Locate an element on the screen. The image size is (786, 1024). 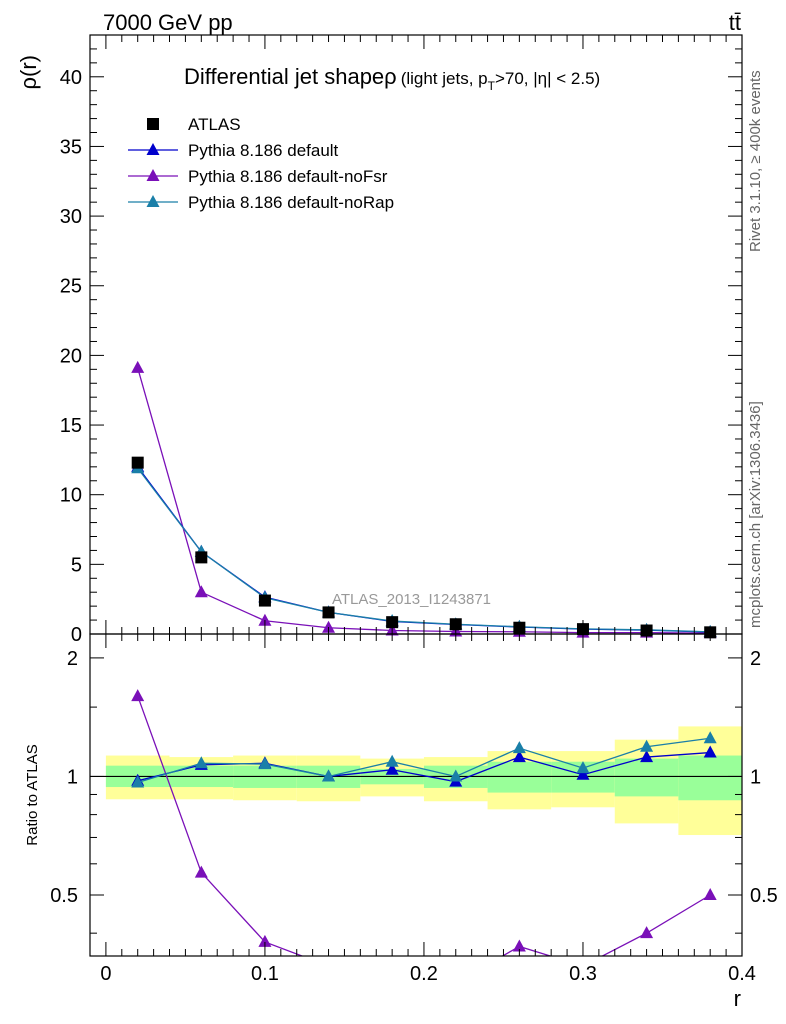
title-main: Differential jet shape is located at coordinates (284, 76).